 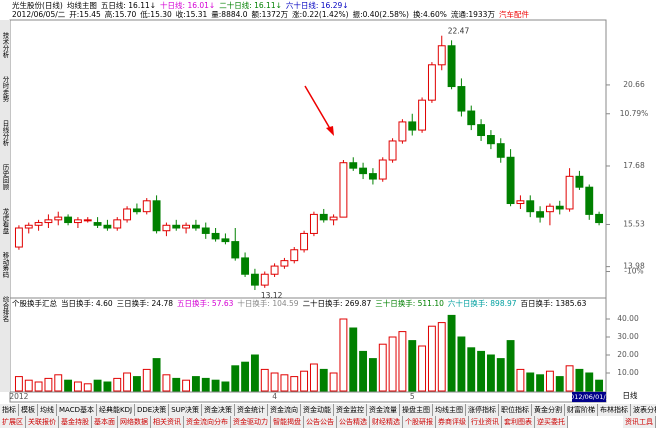 What do you see at coordinates (518, 422) in the screenshot?
I see `tab: 套利图表` at bounding box center [518, 422].